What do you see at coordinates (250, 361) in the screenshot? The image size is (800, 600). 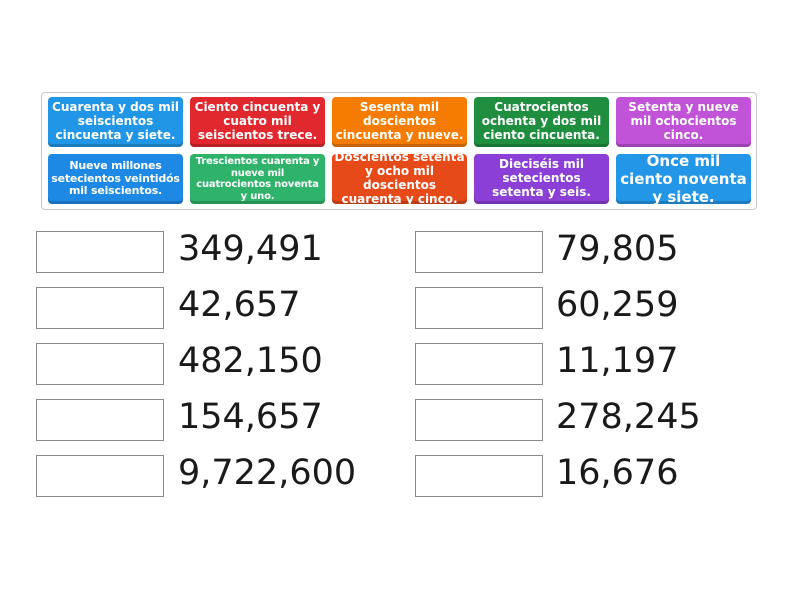 I see `target-number: 482,150` at bounding box center [250, 361].